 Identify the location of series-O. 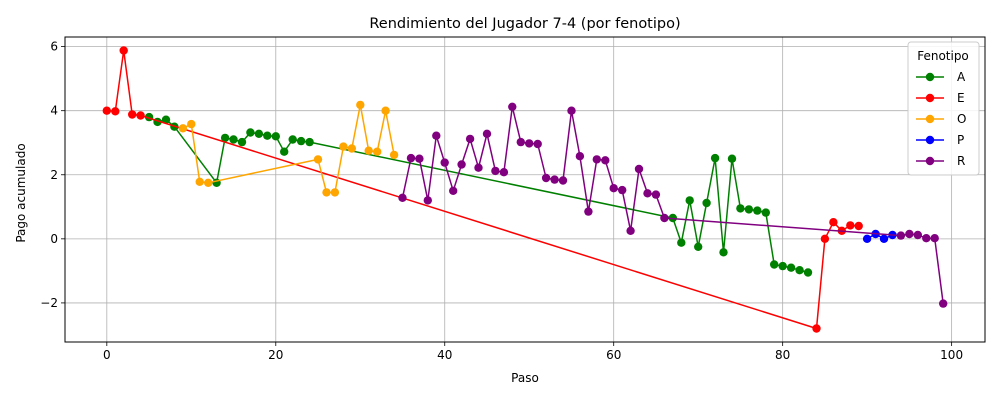
(288, 148).